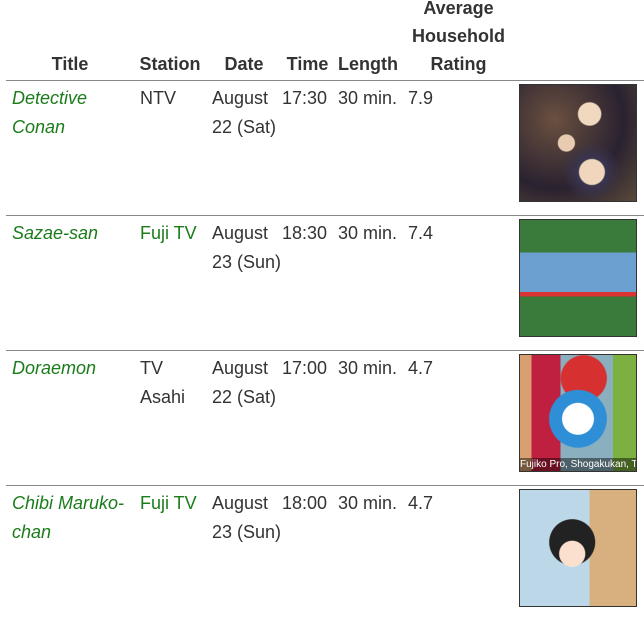 The image size is (644, 620). Describe the element at coordinates (578, 548) in the screenshot. I see `chibi-maruko-chan-thumbnail` at that location.